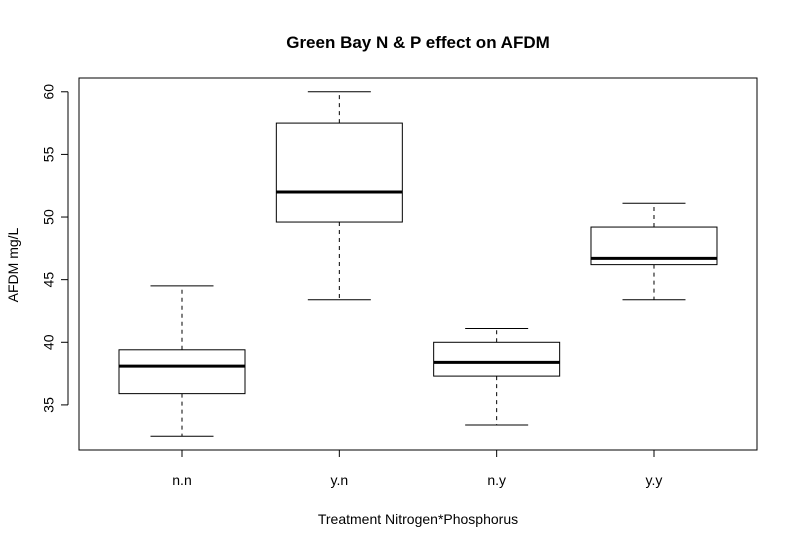  Describe the element at coordinates (418, 519) in the screenshot. I see `x-axis-label: Treatment Nitrogen*Phosphorus` at that location.